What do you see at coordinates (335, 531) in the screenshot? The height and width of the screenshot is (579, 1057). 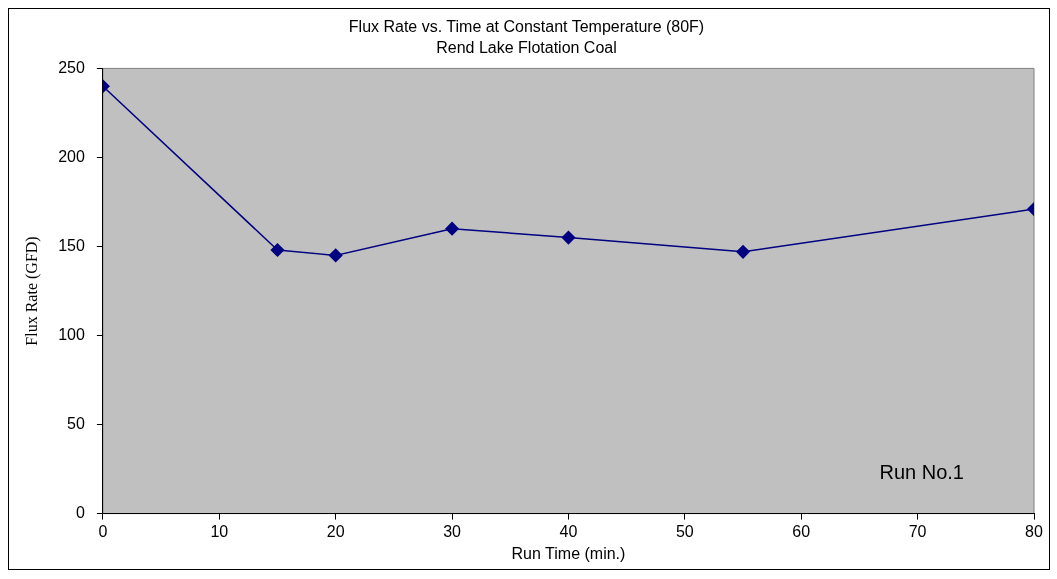 I see `x-tick-label: 20` at bounding box center [335, 531].